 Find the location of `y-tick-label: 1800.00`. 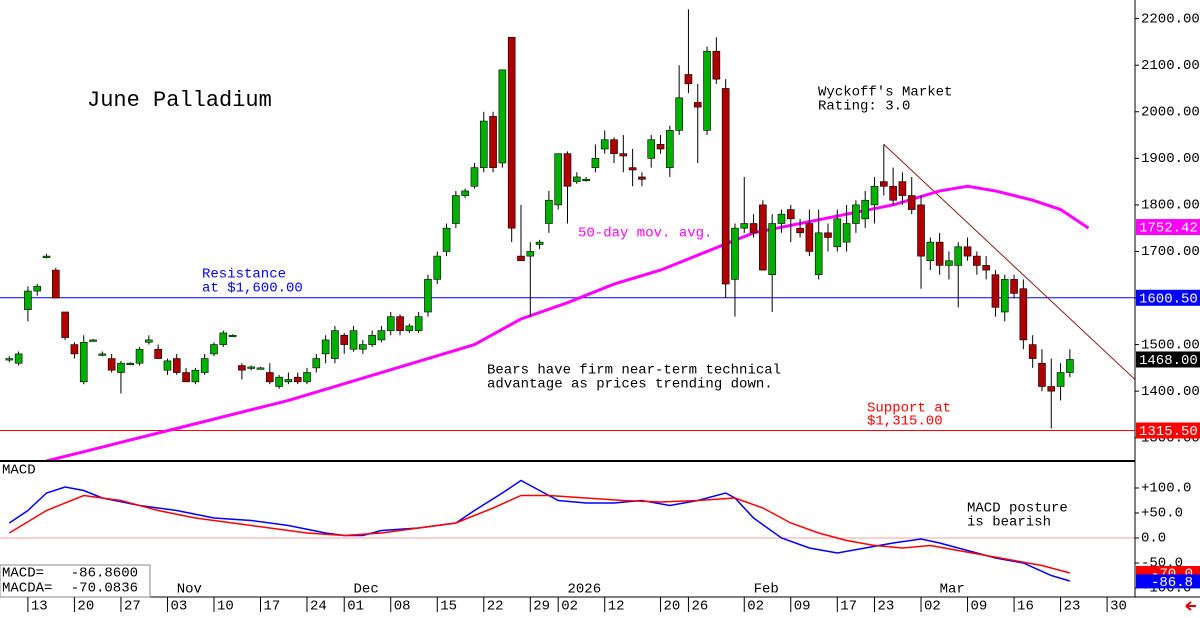

y-tick-label: 1800.00 is located at coordinates (1170, 206).